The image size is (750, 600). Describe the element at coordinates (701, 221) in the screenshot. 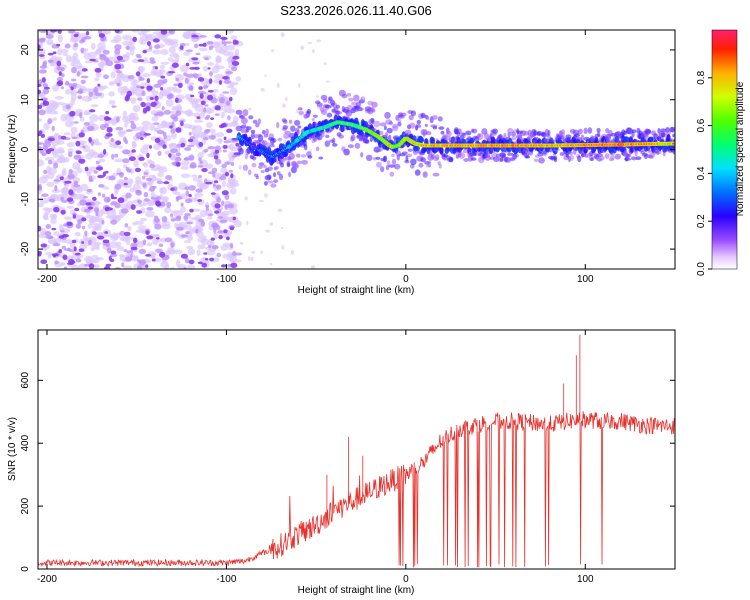

I see `colorbar-tick-label: 0.2` at that location.